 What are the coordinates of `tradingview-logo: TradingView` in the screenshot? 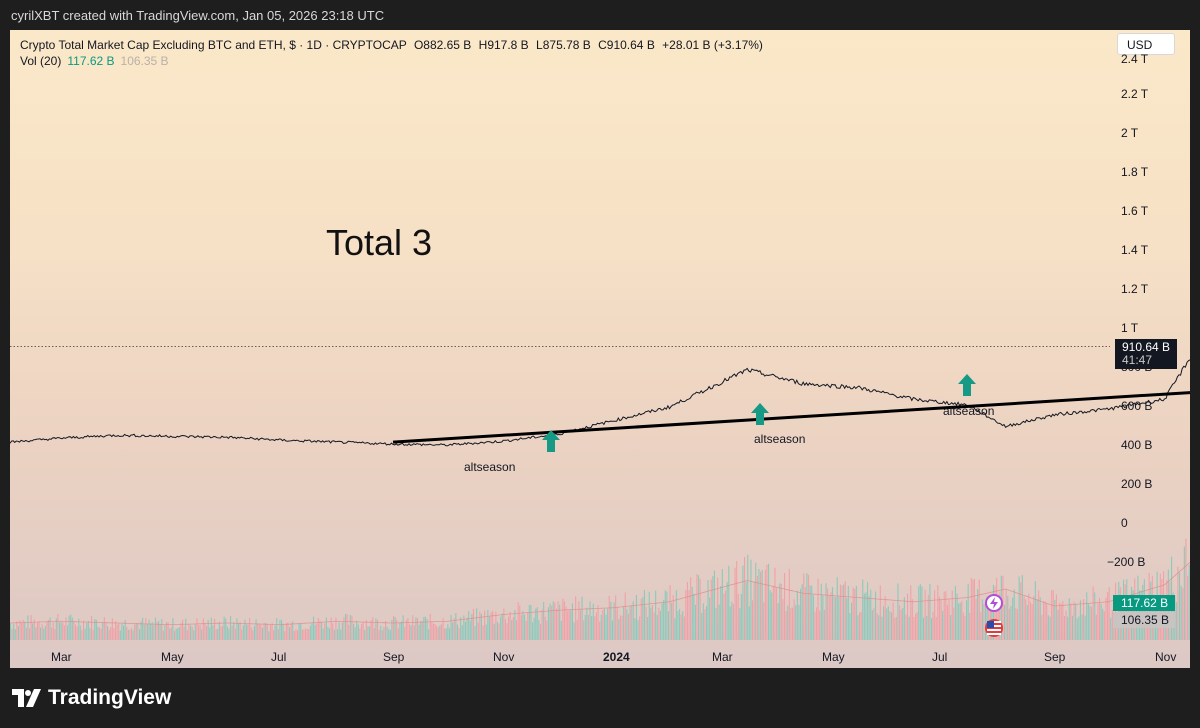 It's located at (91, 698).